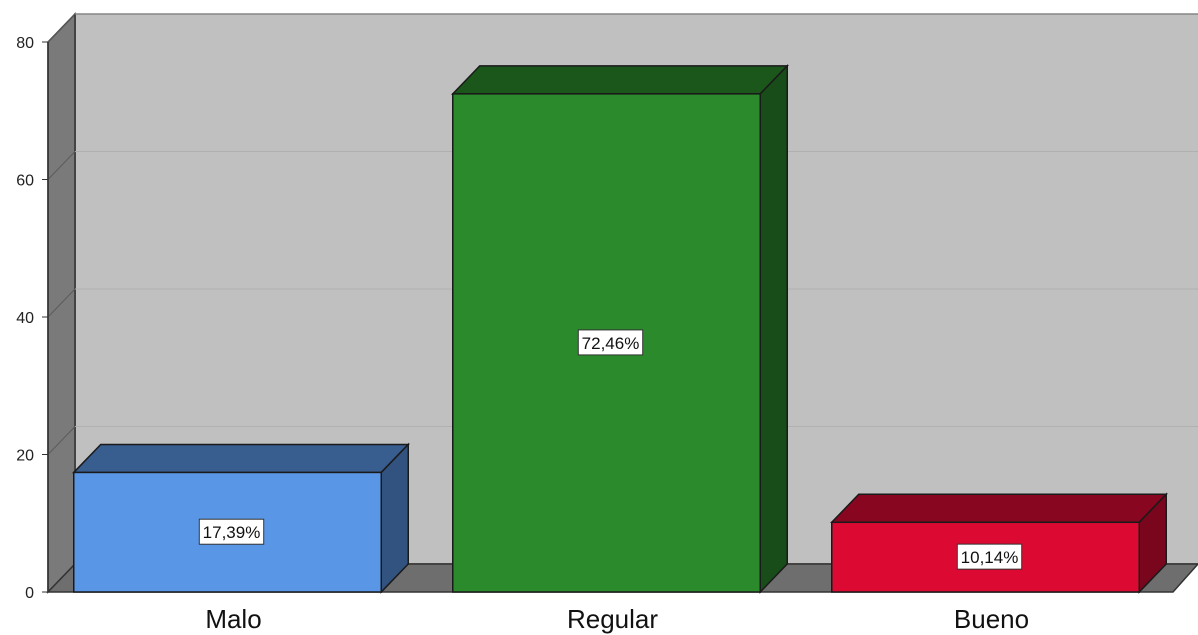 Image resolution: width=1198 pixels, height=635 pixels. What do you see at coordinates (25, 43) in the screenshot?
I see `y-tick-label: 80` at bounding box center [25, 43].